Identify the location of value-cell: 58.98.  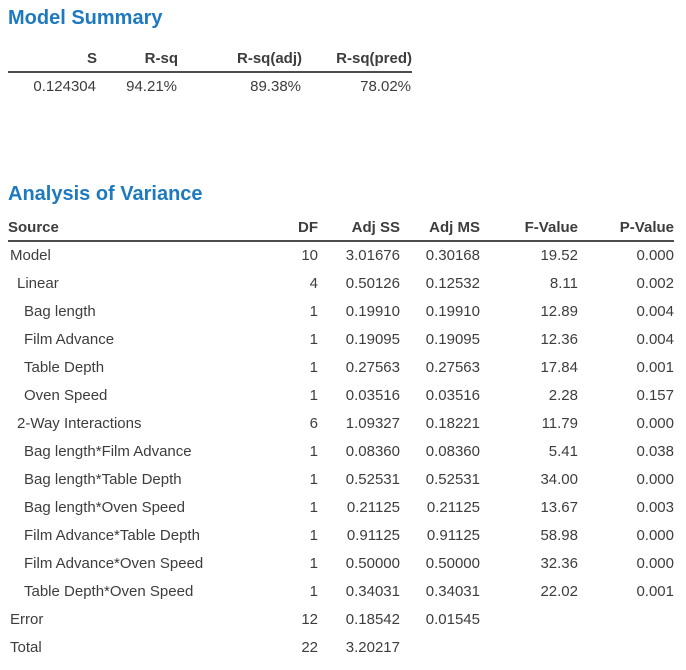
(559, 535).